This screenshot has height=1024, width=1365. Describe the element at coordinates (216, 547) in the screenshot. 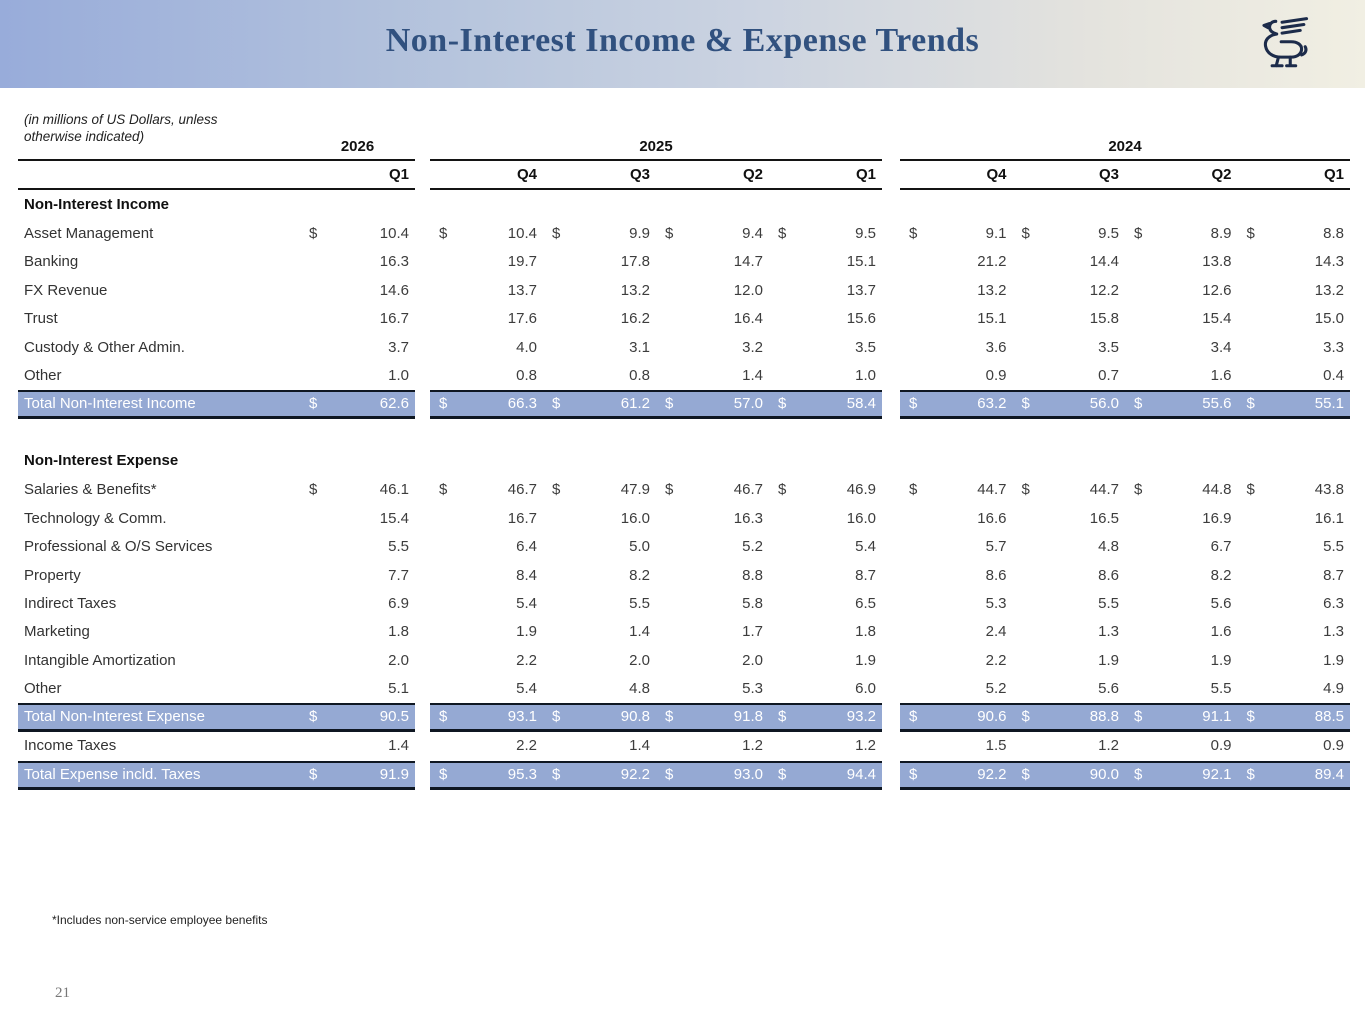

I see `row-block: Professional & O/S Services $5.5` at that location.